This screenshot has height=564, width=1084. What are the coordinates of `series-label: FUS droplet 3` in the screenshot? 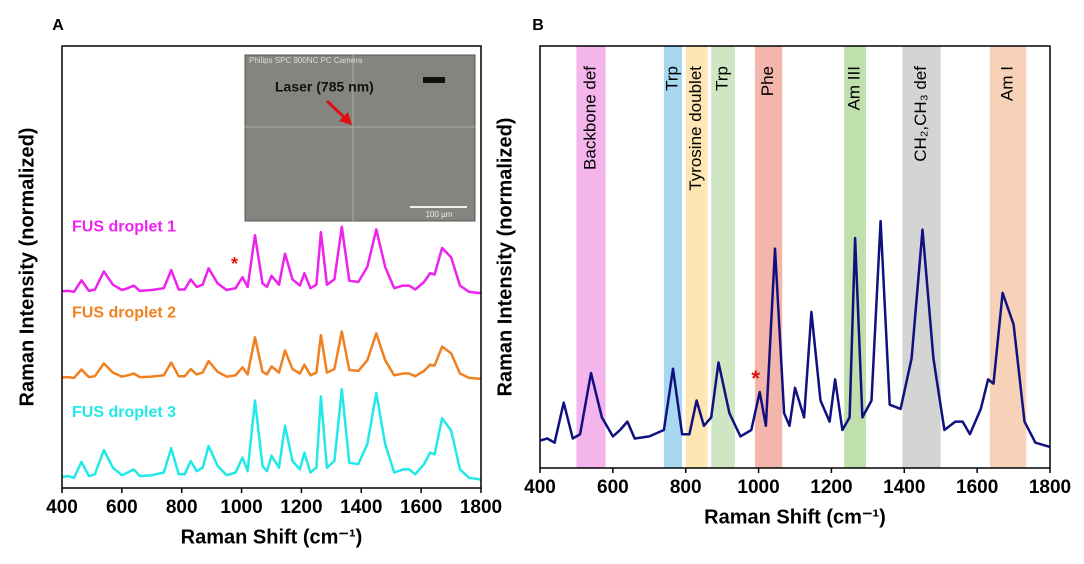 It's located at (124, 412).